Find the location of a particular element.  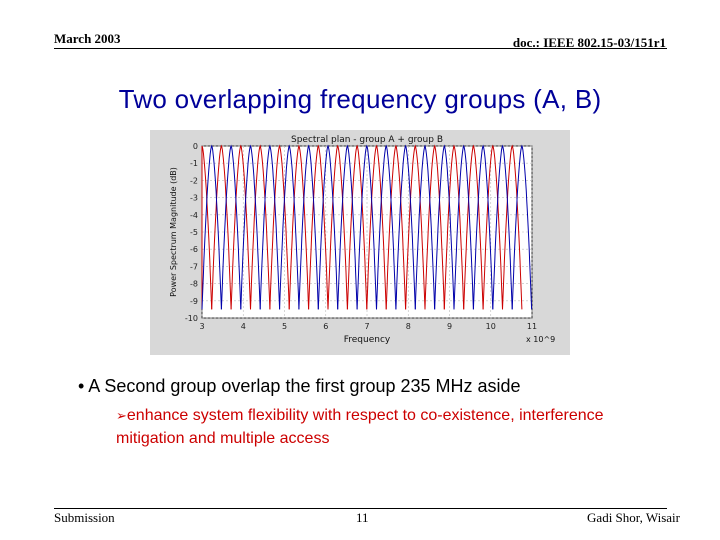

y-tick-label: -10 is located at coordinates (191, 318).